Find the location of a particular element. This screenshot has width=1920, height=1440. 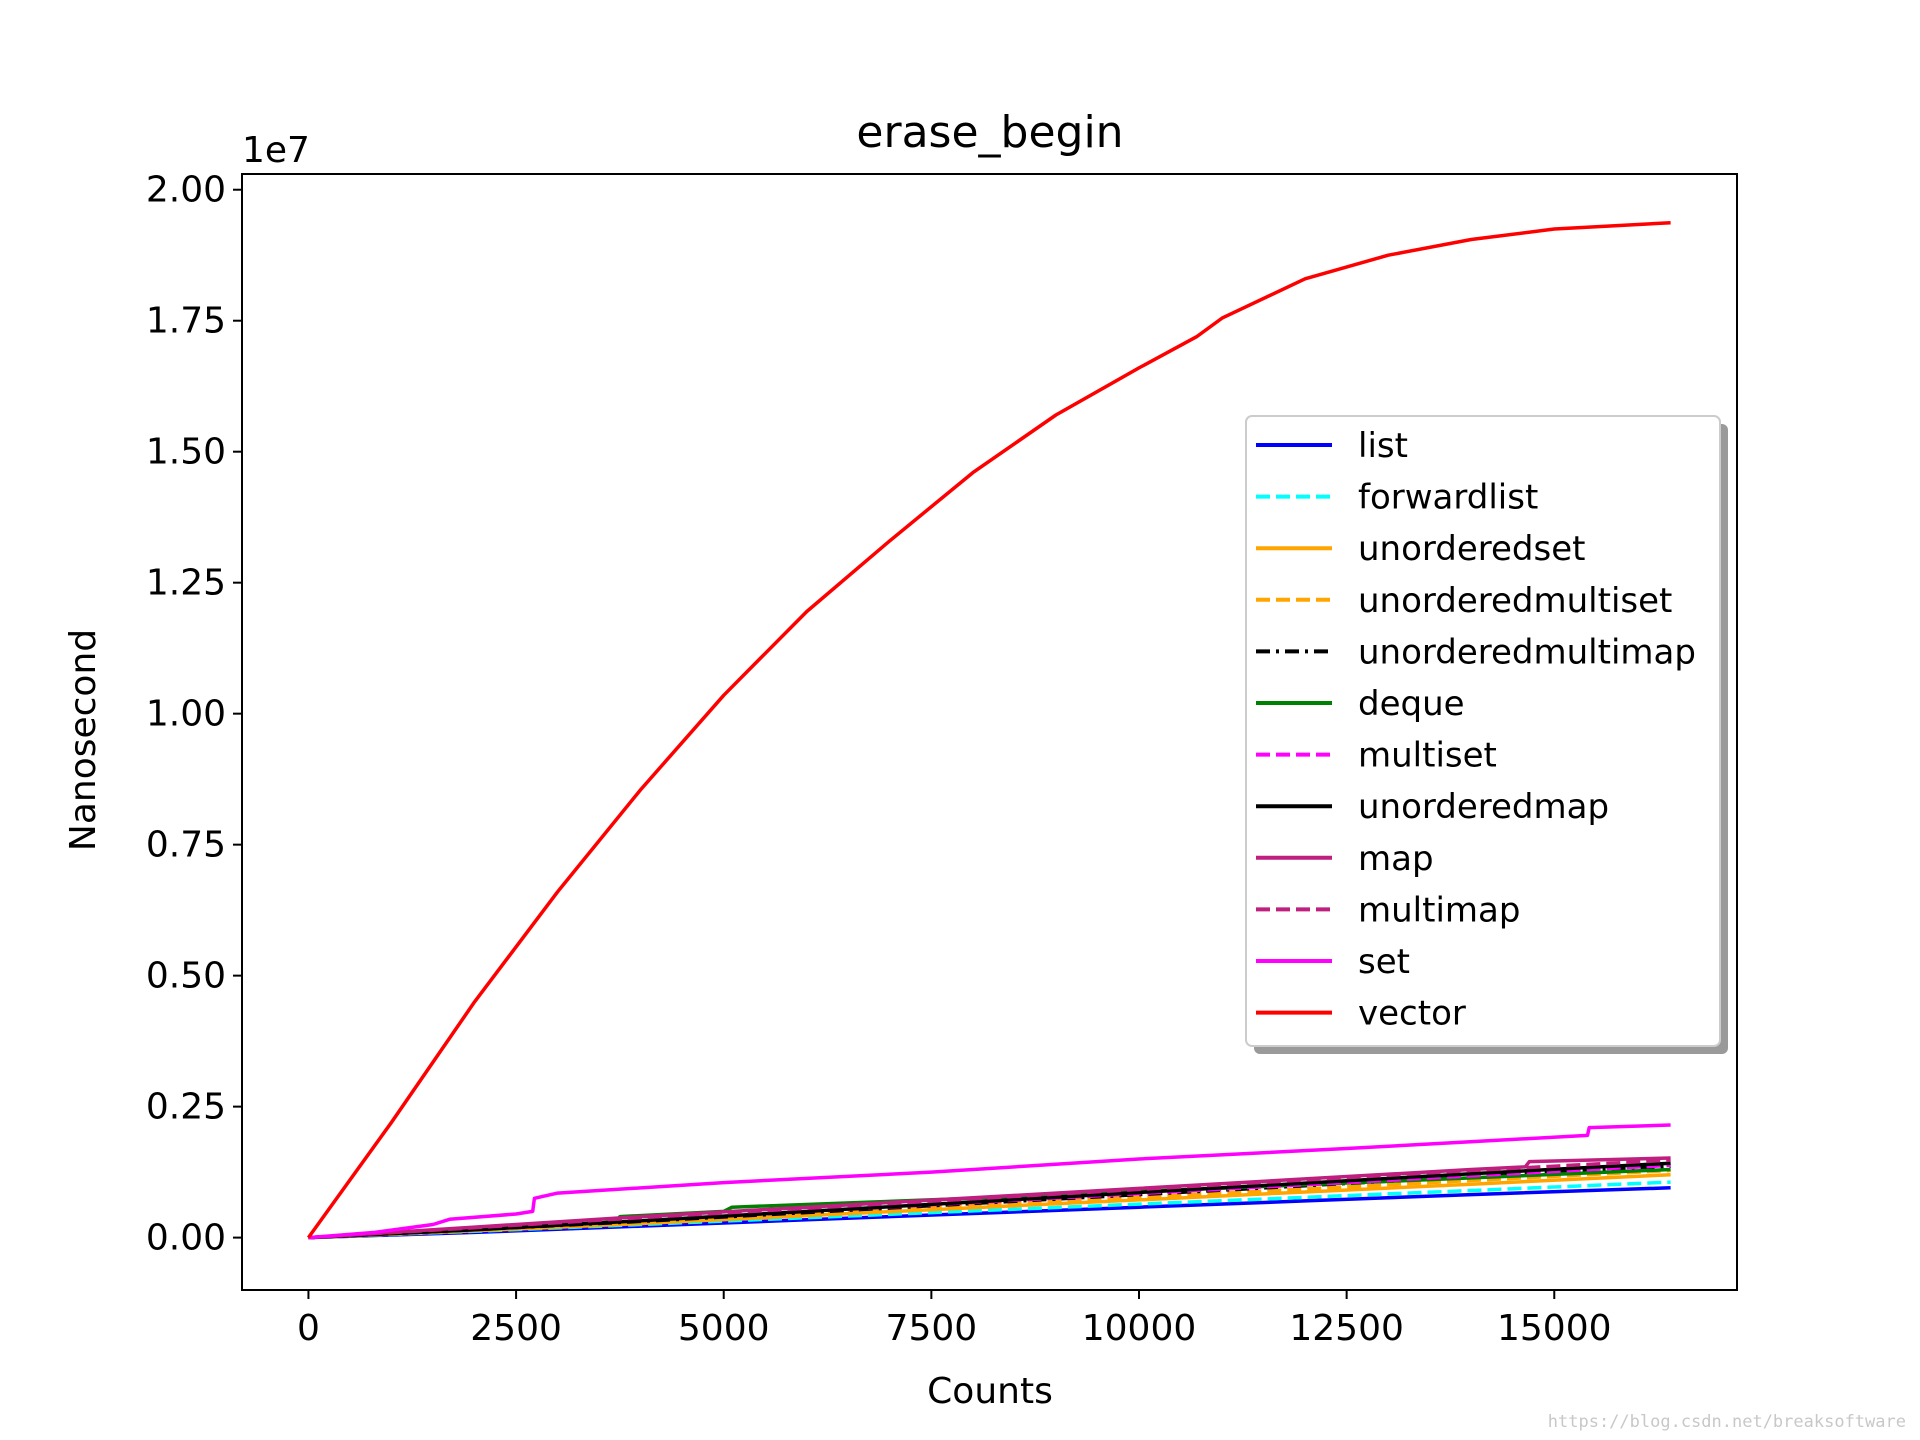

y-axis-label: Nanosecond is located at coordinates (83, 740).